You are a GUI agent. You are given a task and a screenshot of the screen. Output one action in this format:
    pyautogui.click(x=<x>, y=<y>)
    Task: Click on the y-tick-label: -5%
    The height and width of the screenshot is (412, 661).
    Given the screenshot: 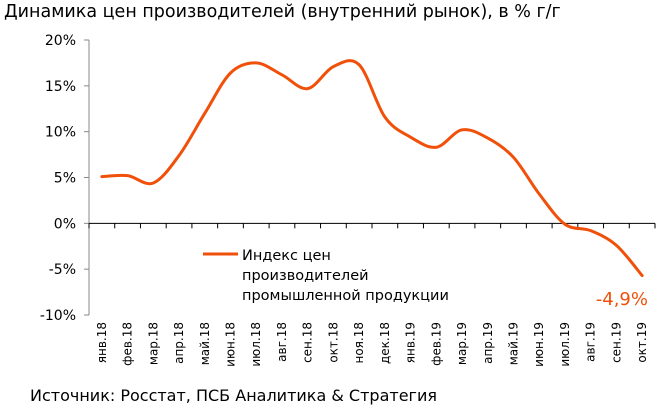 What is the action you would take?
    pyautogui.click(x=62, y=270)
    